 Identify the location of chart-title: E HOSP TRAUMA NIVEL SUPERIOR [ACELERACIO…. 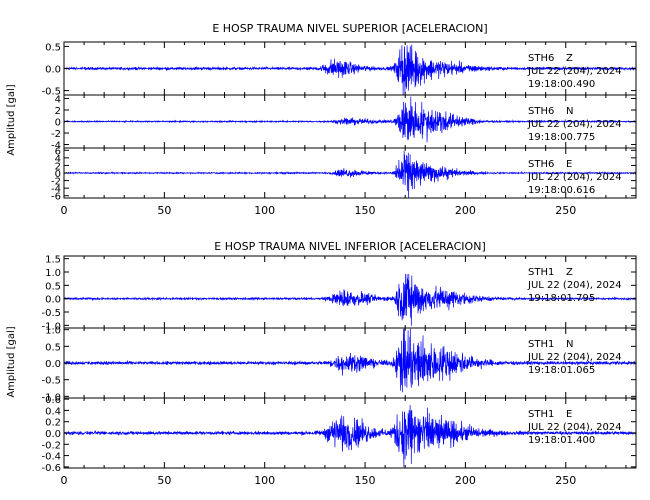
(349, 28).